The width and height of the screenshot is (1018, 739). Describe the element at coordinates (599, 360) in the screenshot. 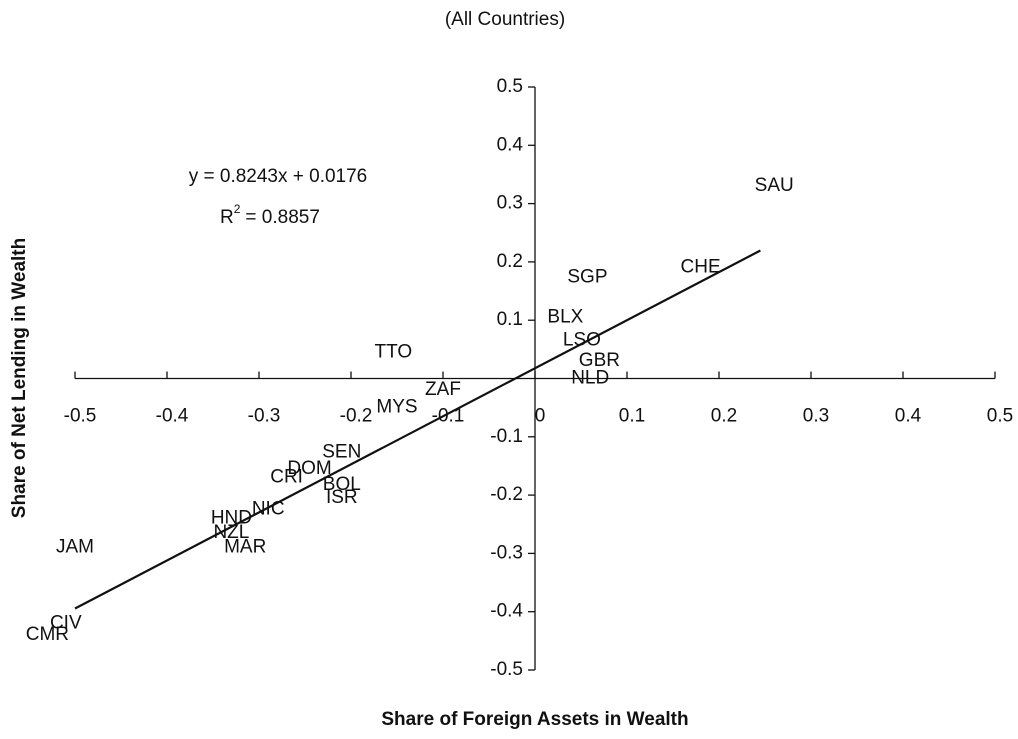

I see `point-label: GBR` at that location.